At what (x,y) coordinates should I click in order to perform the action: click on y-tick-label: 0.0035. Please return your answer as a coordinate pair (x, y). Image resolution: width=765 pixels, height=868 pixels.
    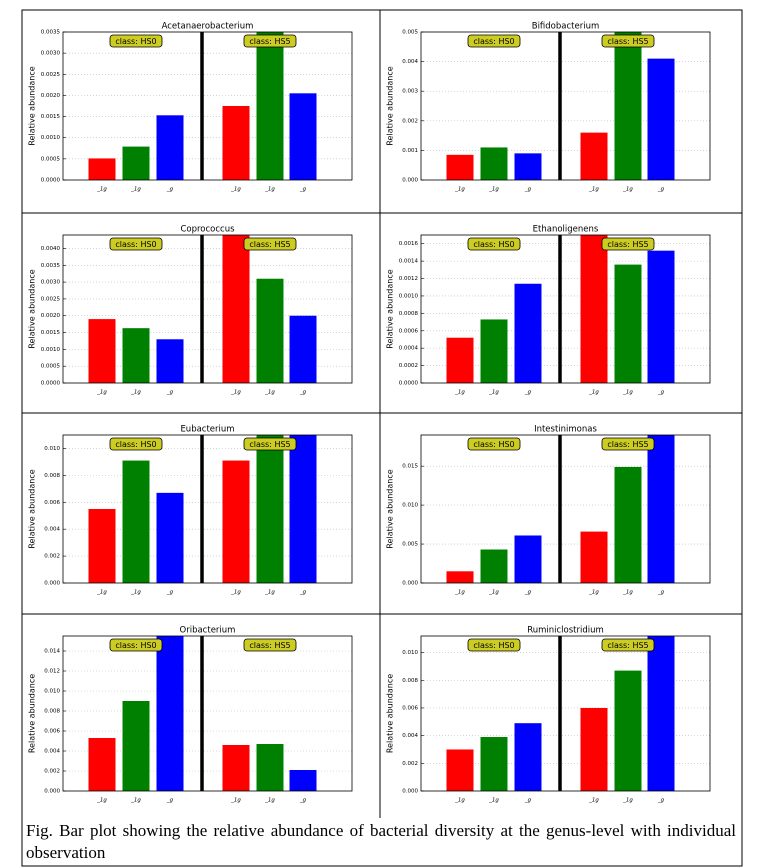
    Looking at the image, I should click on (51, 33).